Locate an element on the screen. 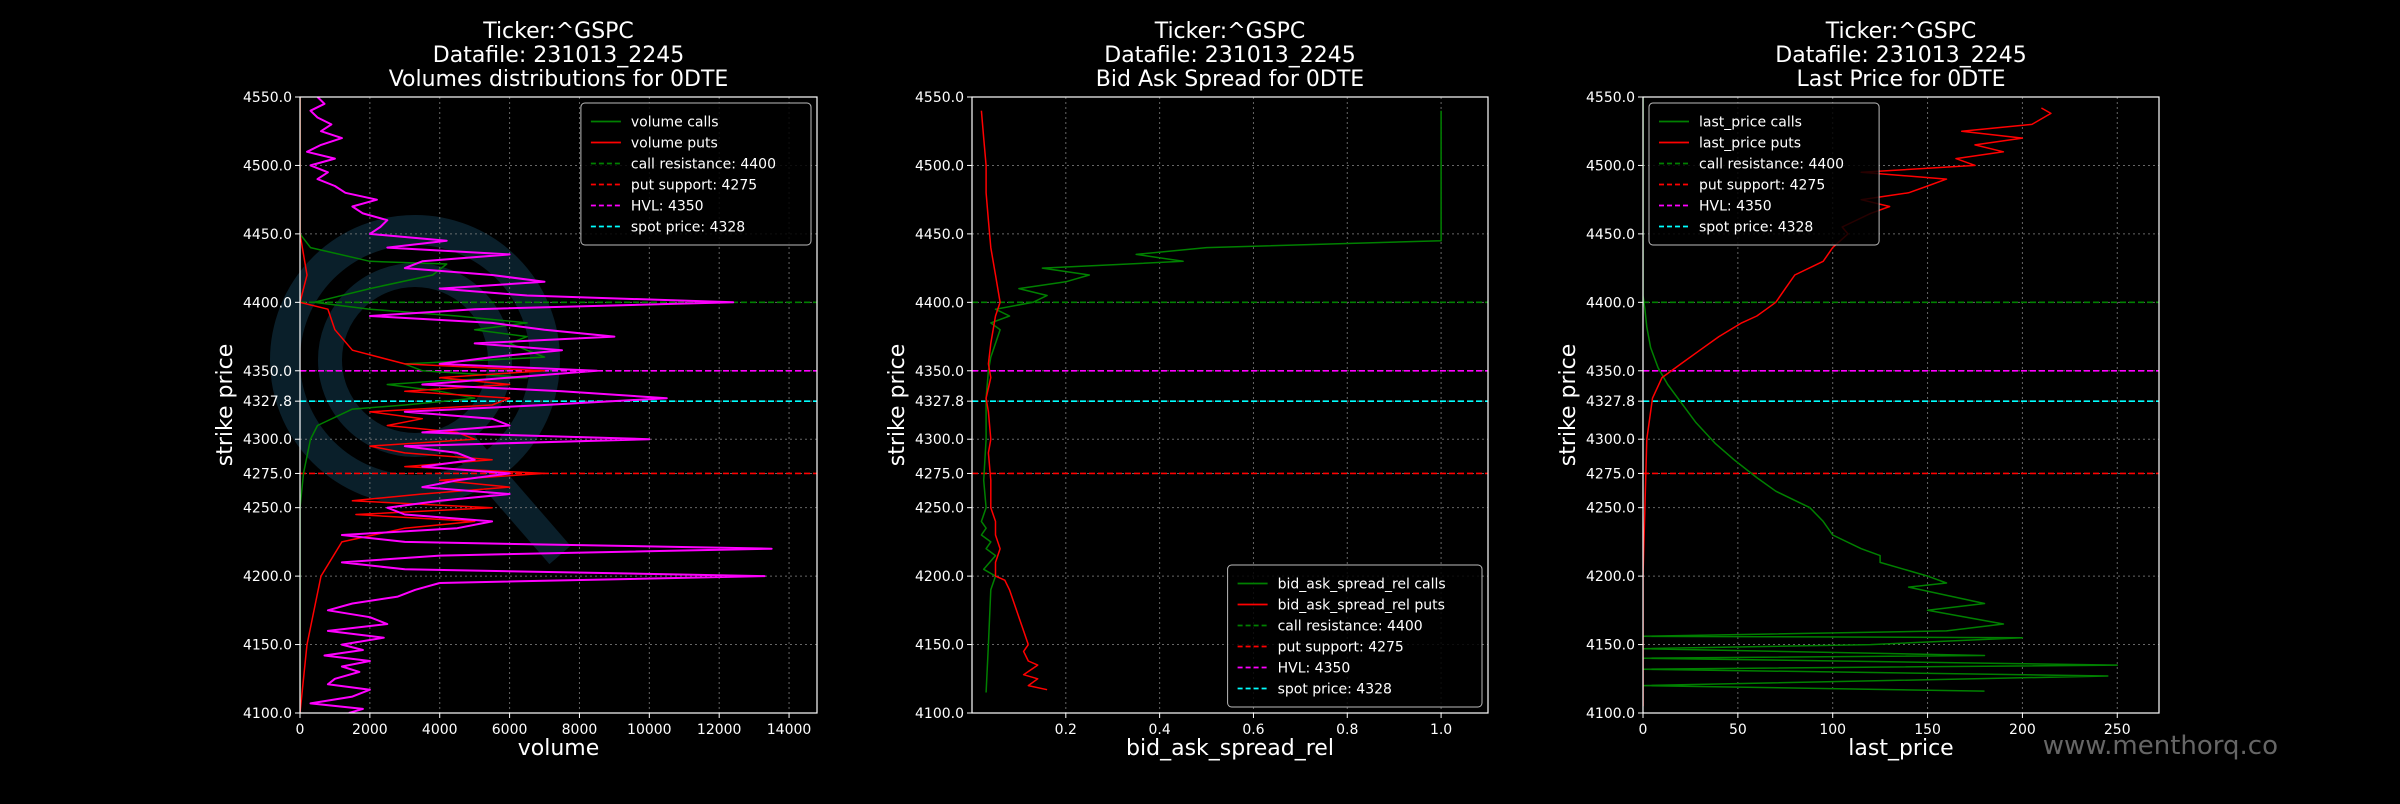 This screenshot has width=2400, height=804. legend-entry-label: volume puts is located at coordinates (674, 144).